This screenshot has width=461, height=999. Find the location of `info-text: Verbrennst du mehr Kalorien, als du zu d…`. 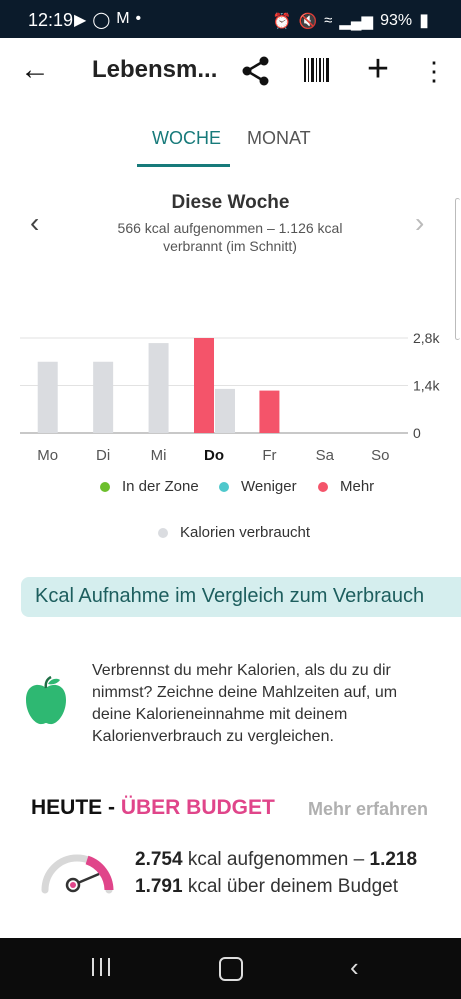

info-text: Verbrennst du mehr Kalorien, als du zu d… is located at coordinates (245, 703).